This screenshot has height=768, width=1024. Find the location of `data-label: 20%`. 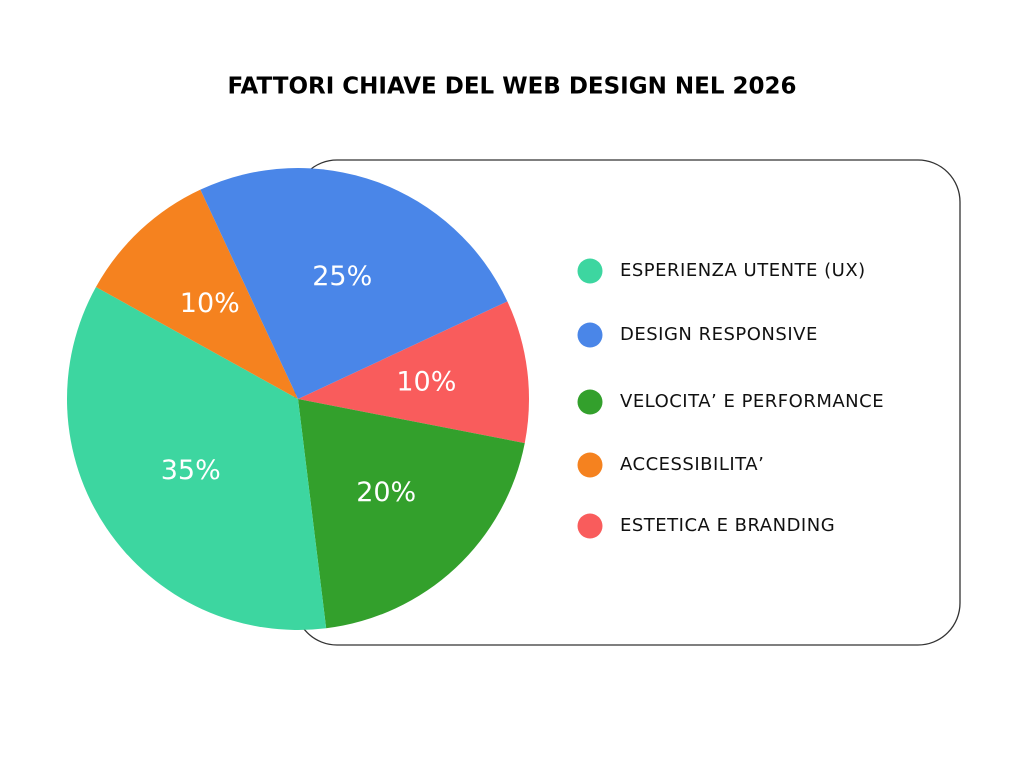

data-label: 20% is located at coordinates (386, 492).